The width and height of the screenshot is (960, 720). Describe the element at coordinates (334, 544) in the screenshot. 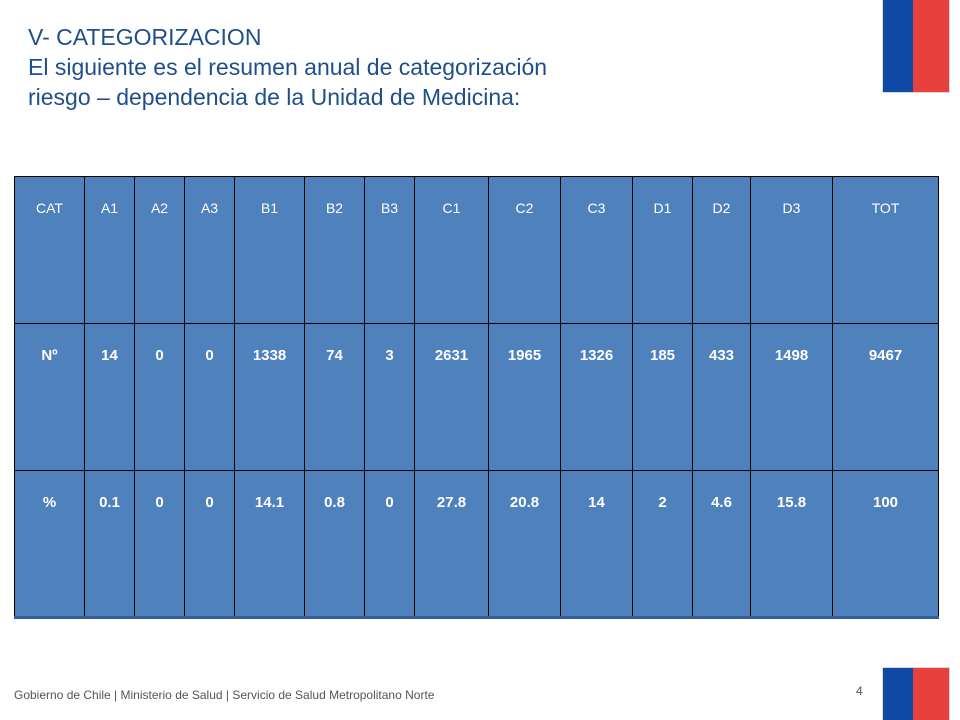

I see `table-cell: 0.8` at that location.